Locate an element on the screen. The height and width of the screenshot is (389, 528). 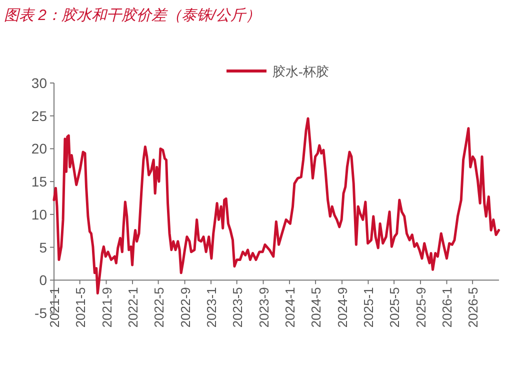
y-tick-label: 5 is located at coordinates (43, 247).